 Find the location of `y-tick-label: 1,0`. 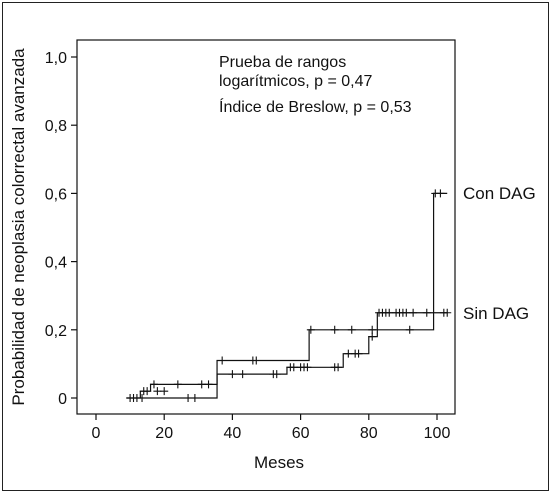

y-tick-label: 1,0 is located at coordinates (56, 58).